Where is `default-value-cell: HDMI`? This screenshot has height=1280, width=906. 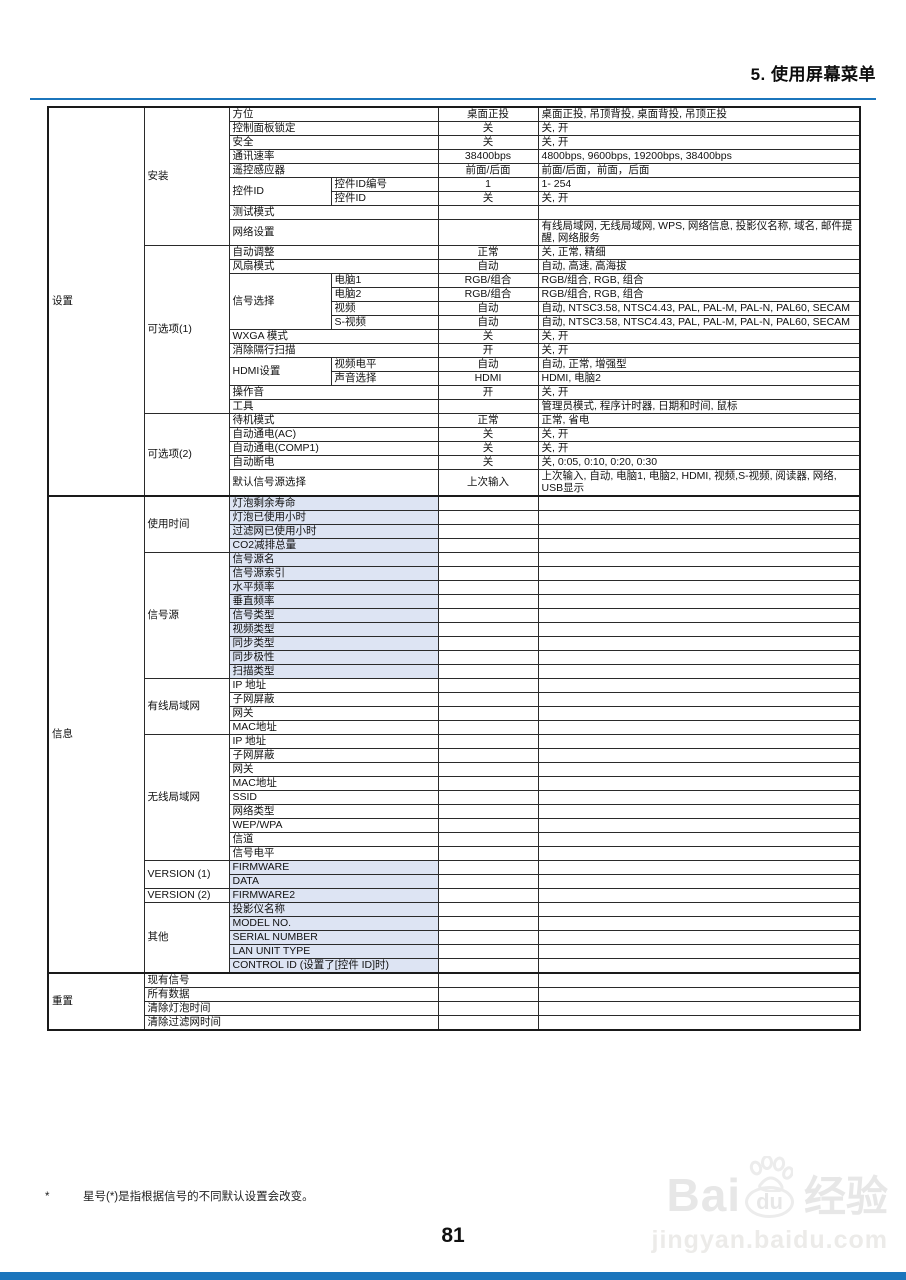
default-value-cell: HDMI is located at coordinates (488, 378).